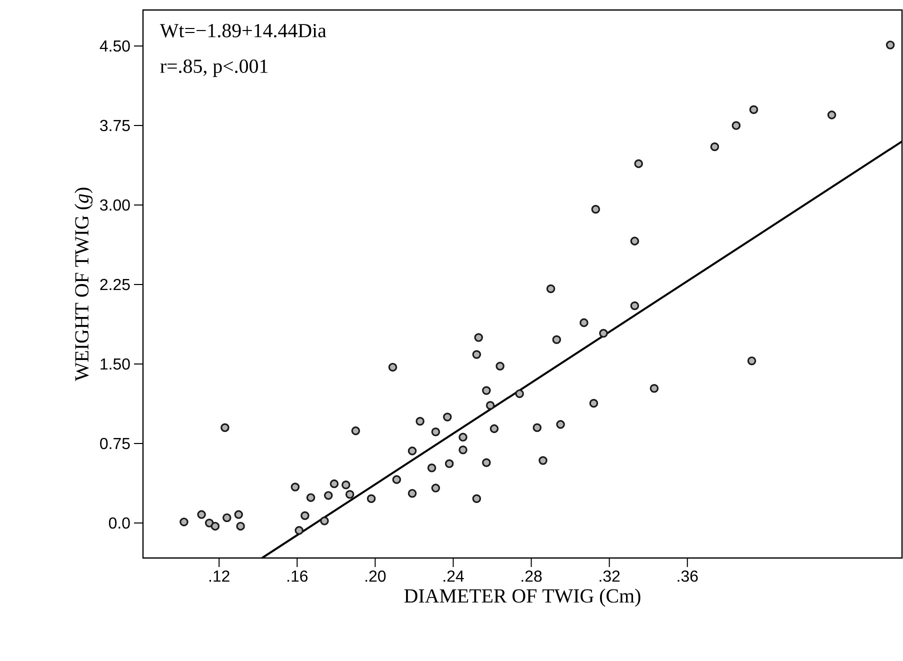 The height and width of the screenshot is (661, 903). I want to click on x-tick-label: .20, so click(376, 576).